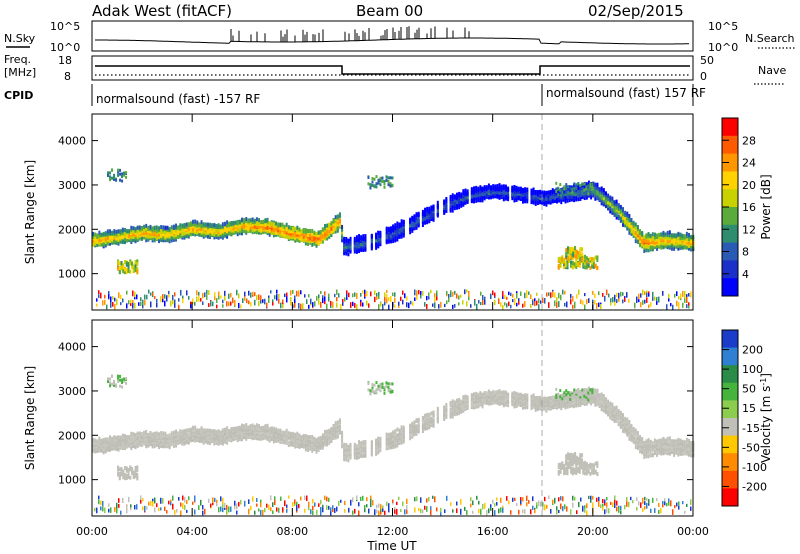 The width and height of the screenshot is (800, 554). I want to click on freq-tick-18: 18, so click(65, 60).